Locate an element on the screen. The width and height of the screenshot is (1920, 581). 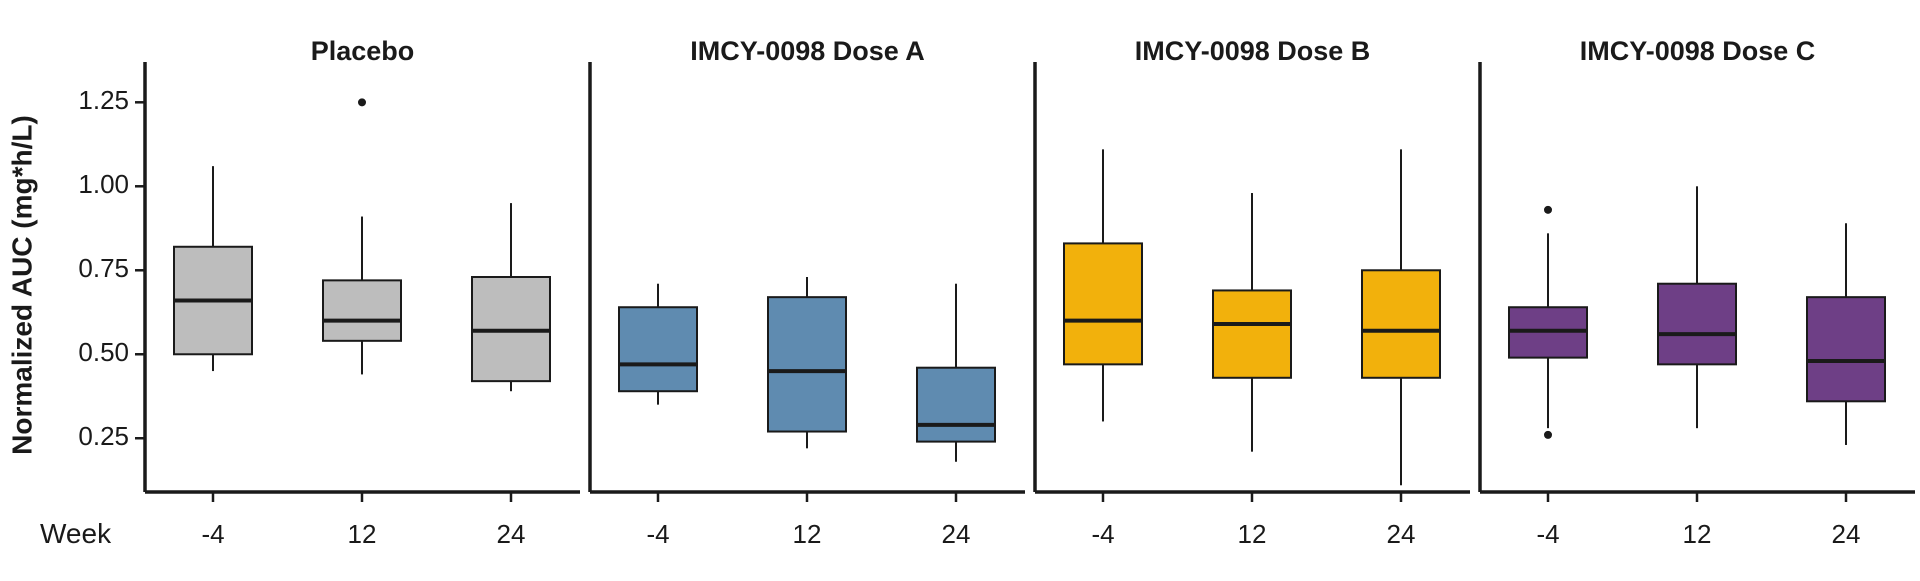
y-tick-label: 1.00 is located at coordinates (103, 184).